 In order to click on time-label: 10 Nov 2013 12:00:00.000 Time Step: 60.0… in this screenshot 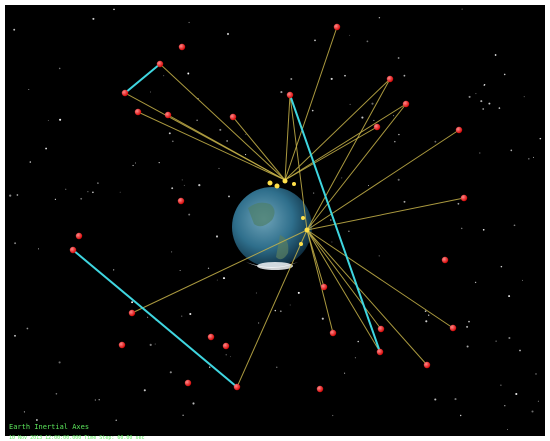, I will do `click(76, 438)`.